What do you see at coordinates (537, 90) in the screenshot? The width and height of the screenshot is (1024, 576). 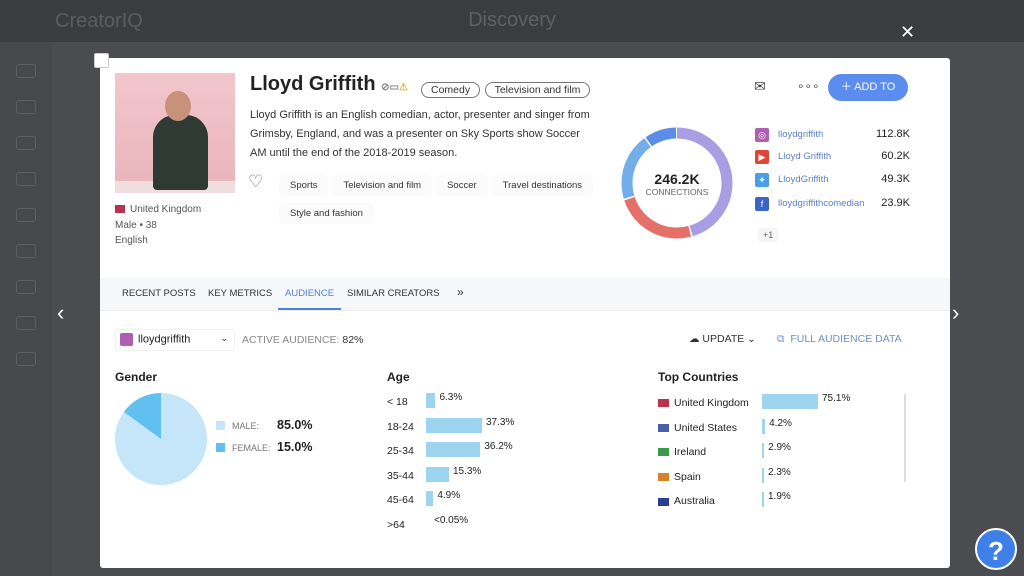 I see `category-pill: Television and film` at bounding box center [537, 90].